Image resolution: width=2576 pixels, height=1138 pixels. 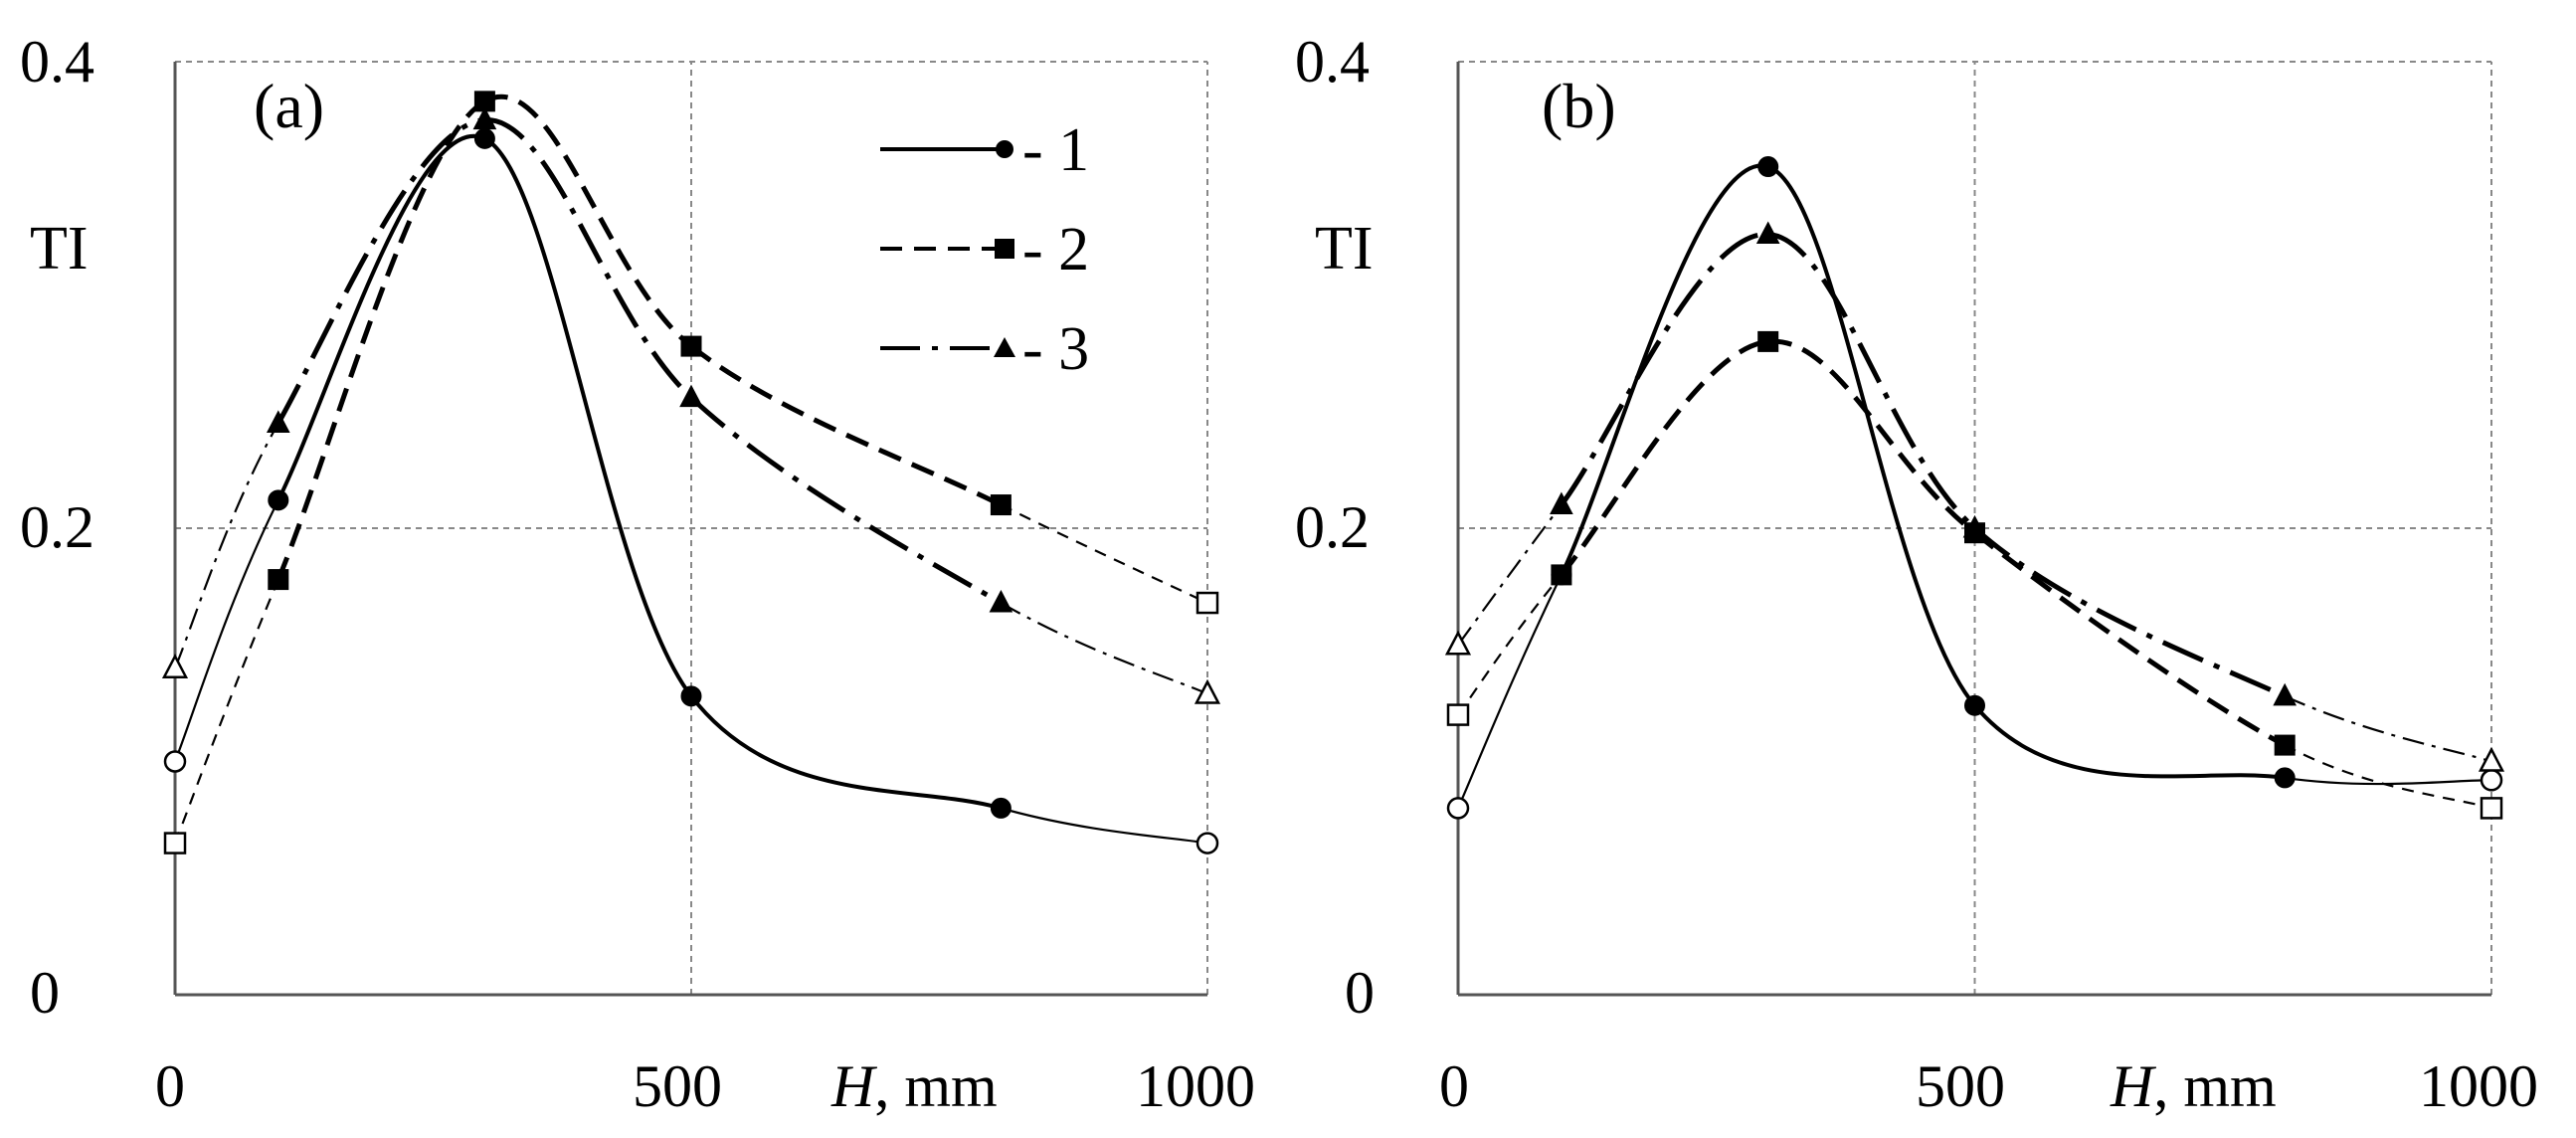 What do you see at coordinates (57, 527) in the screenshot?
I see `panel-a-ytick-0.2: 0.2` at bounding box center [57, 527].